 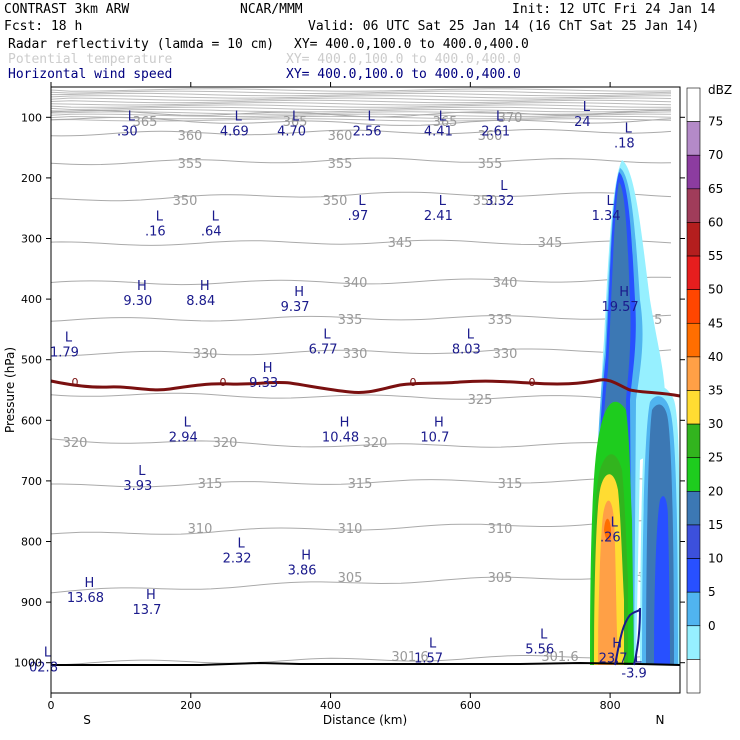 What do you see at coordinates (633, 674) in the screenshot?
I see `extremum-value: -3.9` at bounding box center [633, 674].